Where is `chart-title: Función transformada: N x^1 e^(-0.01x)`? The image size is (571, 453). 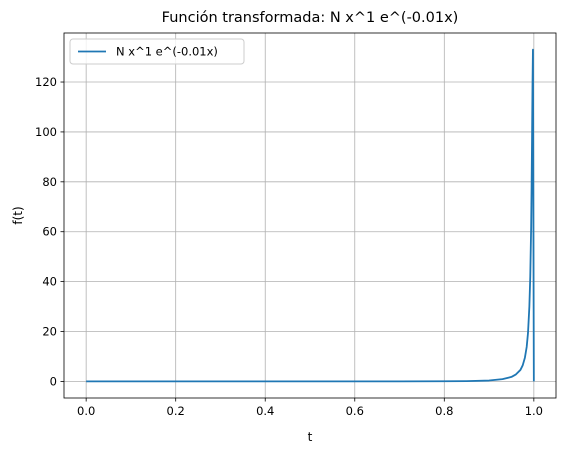
chart-title: Función transformada: N x^1 e^(-0.01x) is located at coordinates (310, 18).